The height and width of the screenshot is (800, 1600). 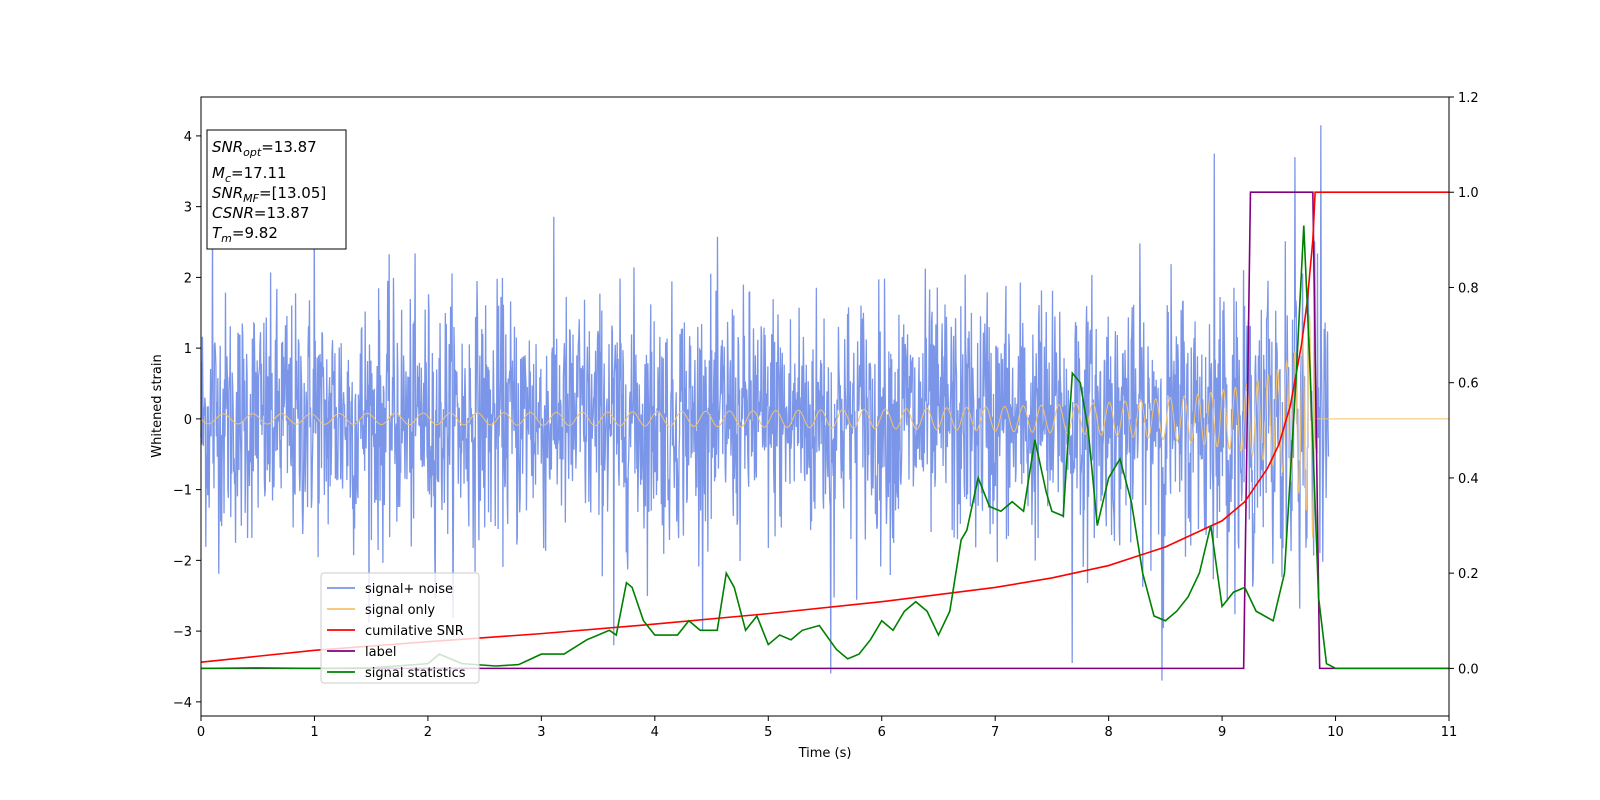 I want to click on y-left-tick-label: 3, so click(x=188, y=208).